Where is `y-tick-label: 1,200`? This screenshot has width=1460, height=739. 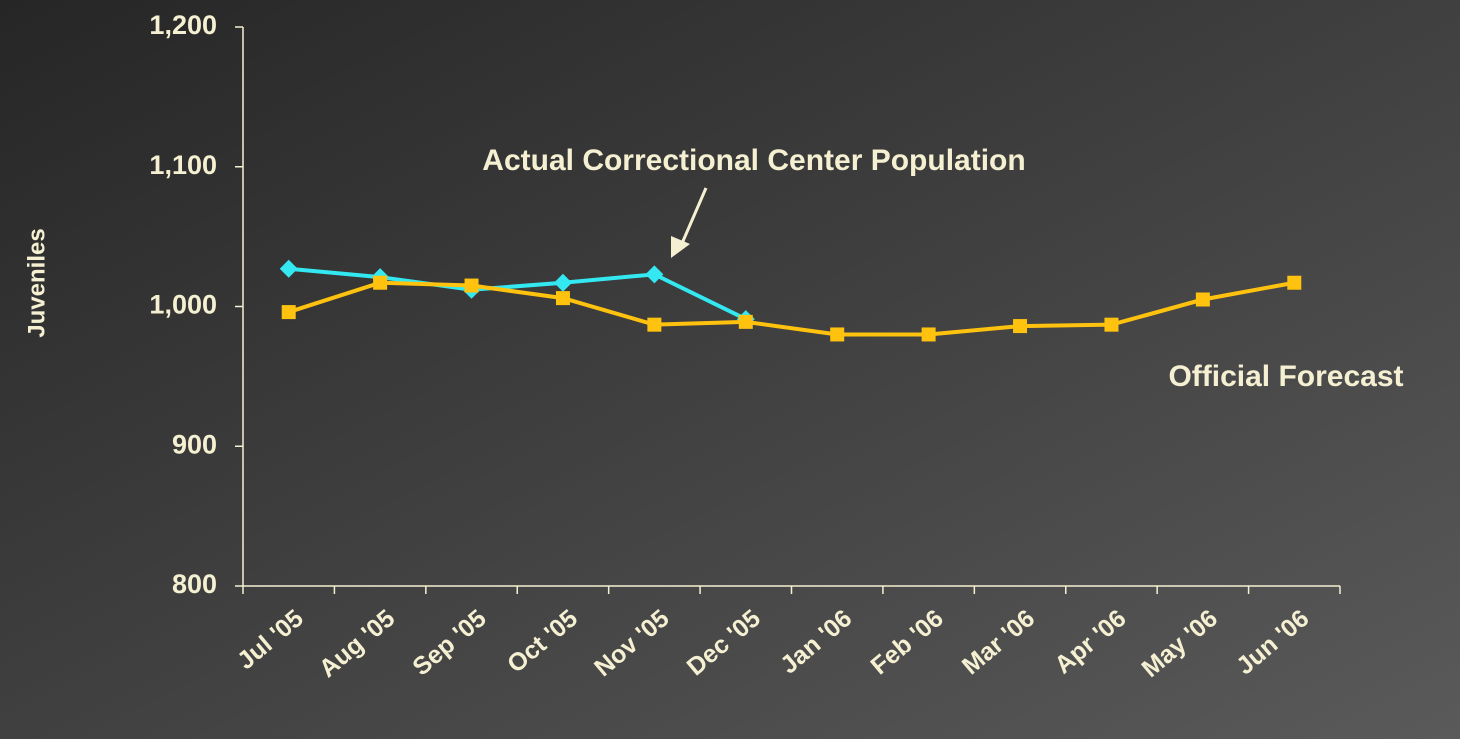
y-tick-label: 1,200 is located at coordinates (183, 25).